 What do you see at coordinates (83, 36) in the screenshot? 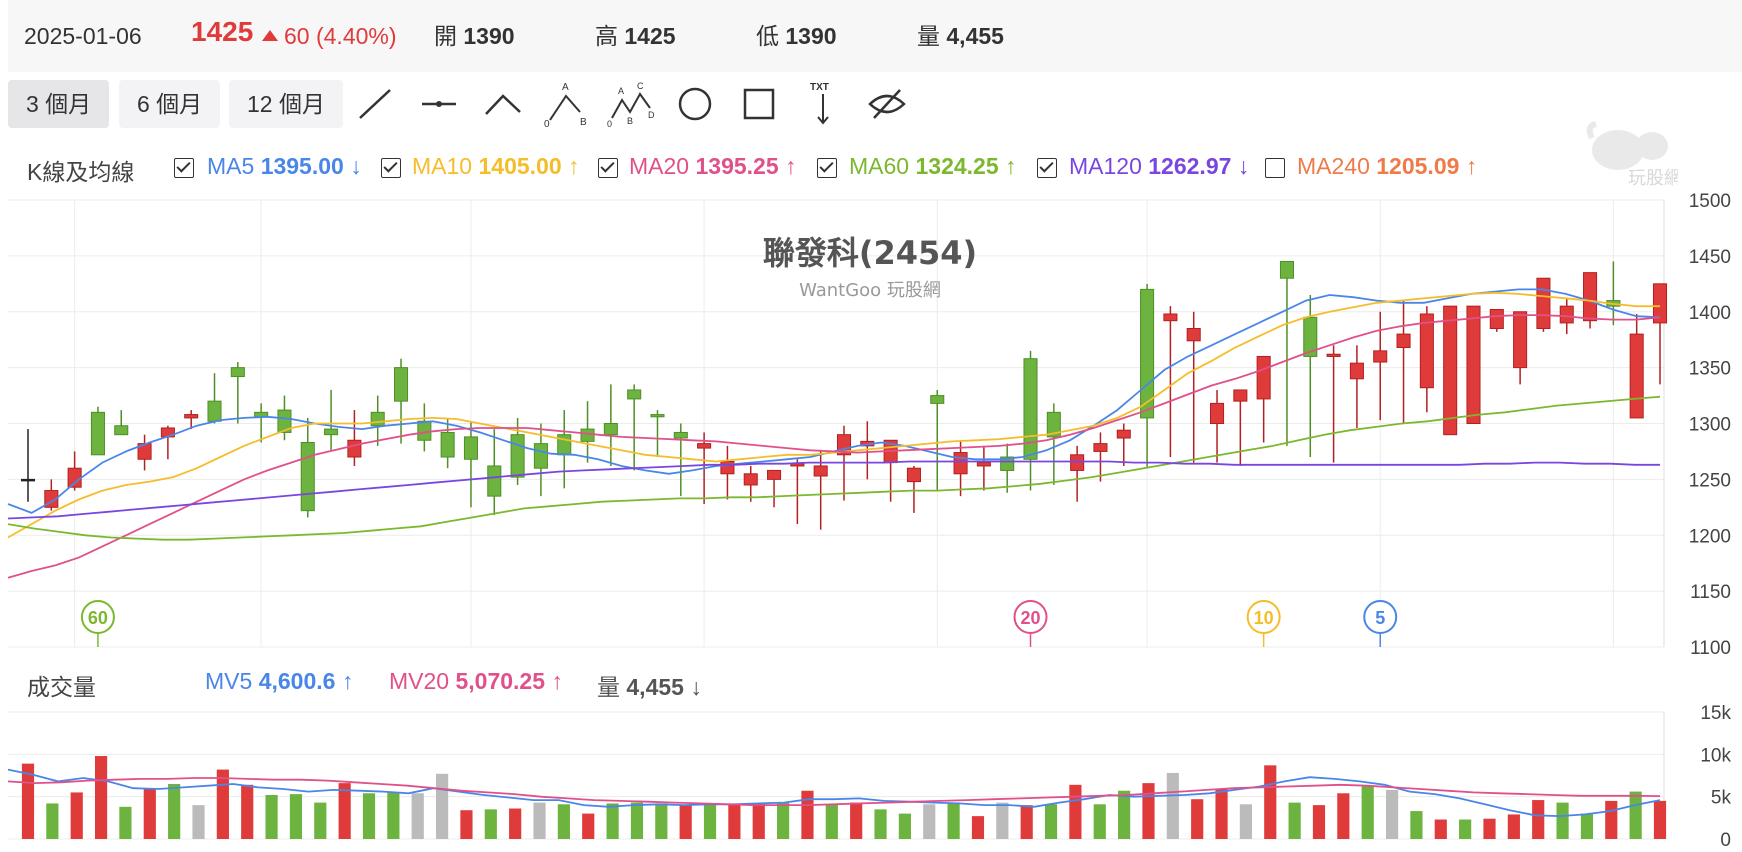
I see `quote-date: 2025-01-06` at bounding box center [83, 36].